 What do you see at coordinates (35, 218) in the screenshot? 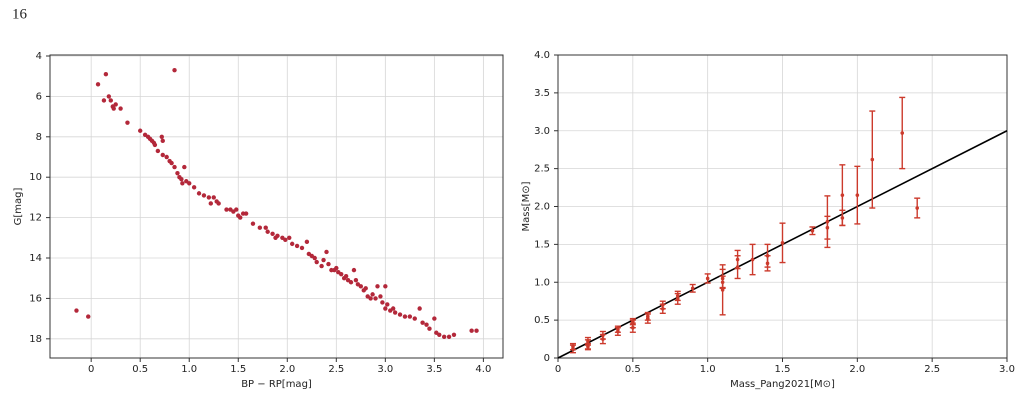
I see `y-tick-label: 12` at bounding box center [35, 218].